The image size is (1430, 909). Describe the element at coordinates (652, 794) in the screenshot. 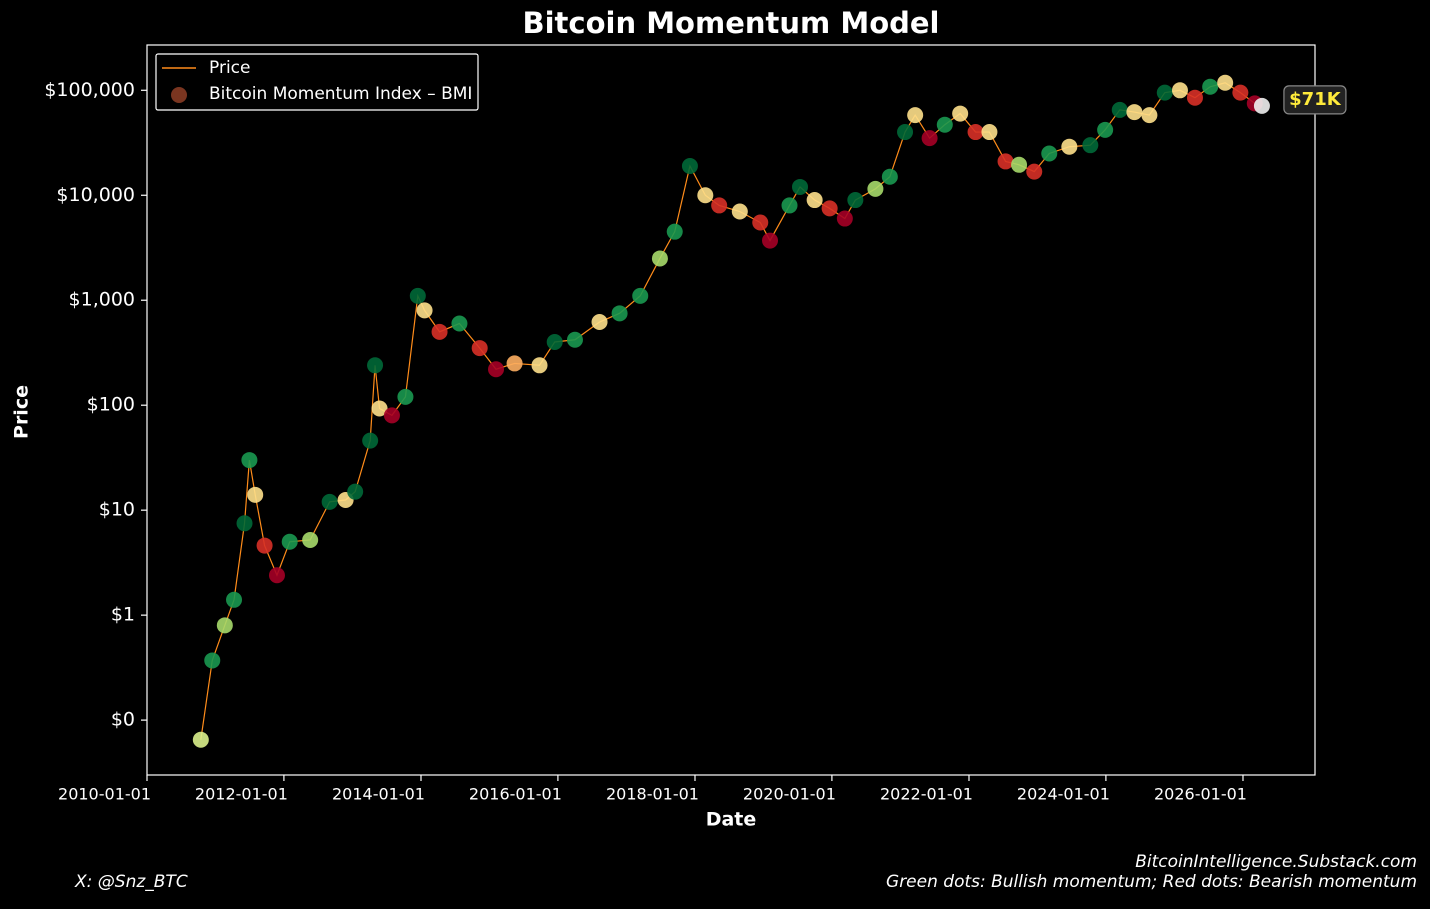

I see `x-tick-label: 2018-01-01` at that location.